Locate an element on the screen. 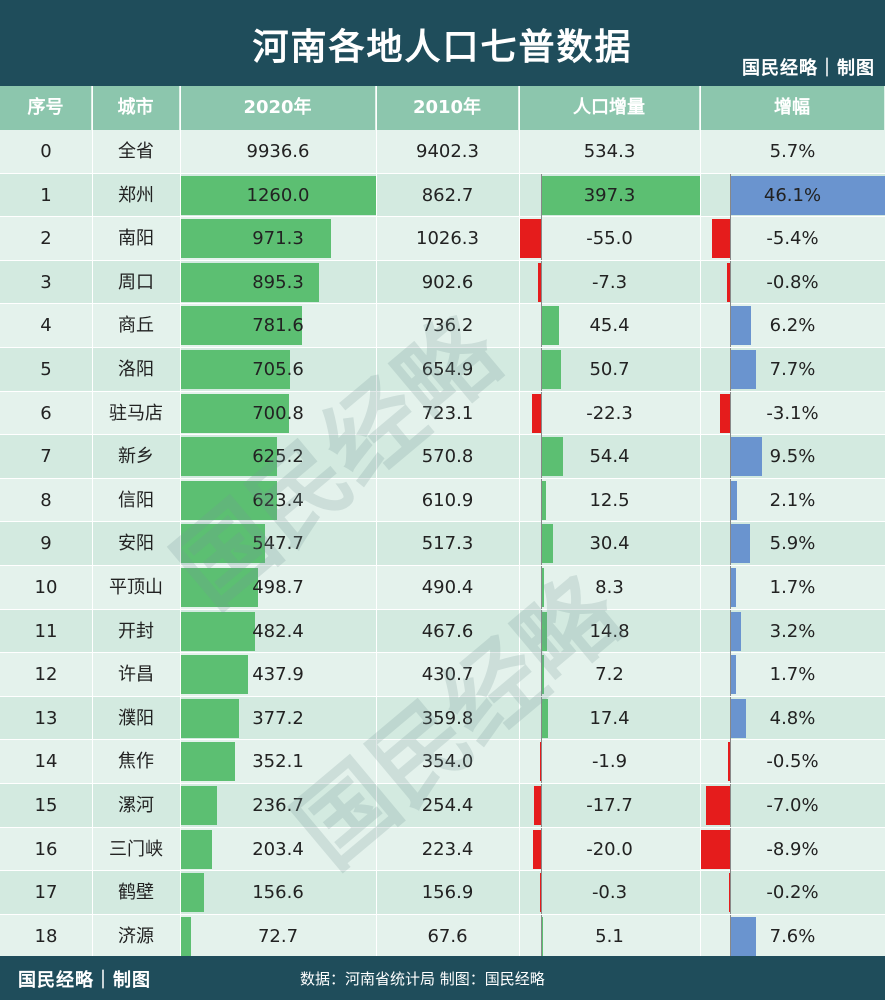 This screenshot has height=1000, width=885. cell-seq: 1 is located at coordinates (46, 195).